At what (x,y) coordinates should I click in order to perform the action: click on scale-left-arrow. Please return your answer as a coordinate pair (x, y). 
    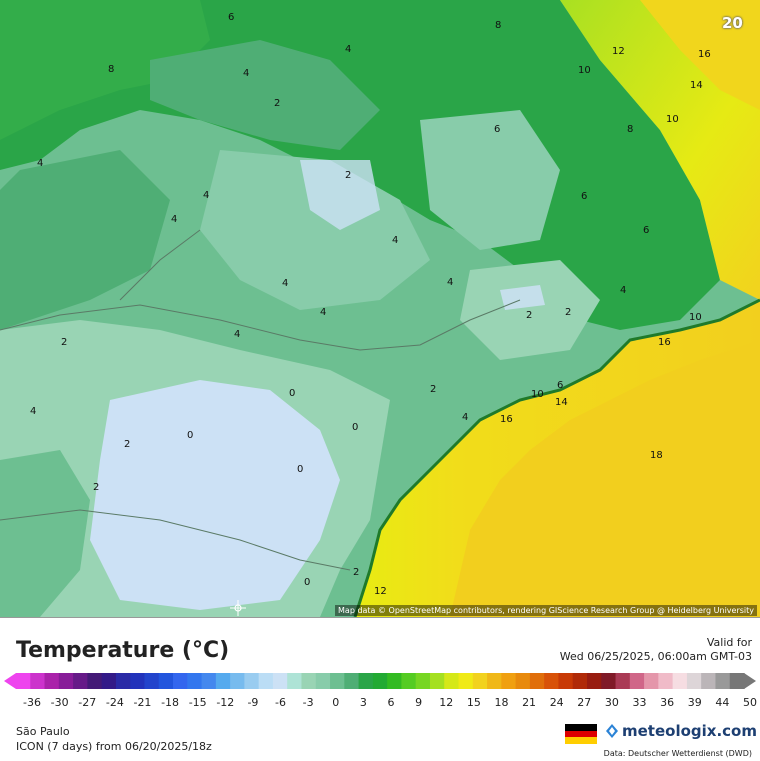
    Looking at the image, I should click on (10, 681).